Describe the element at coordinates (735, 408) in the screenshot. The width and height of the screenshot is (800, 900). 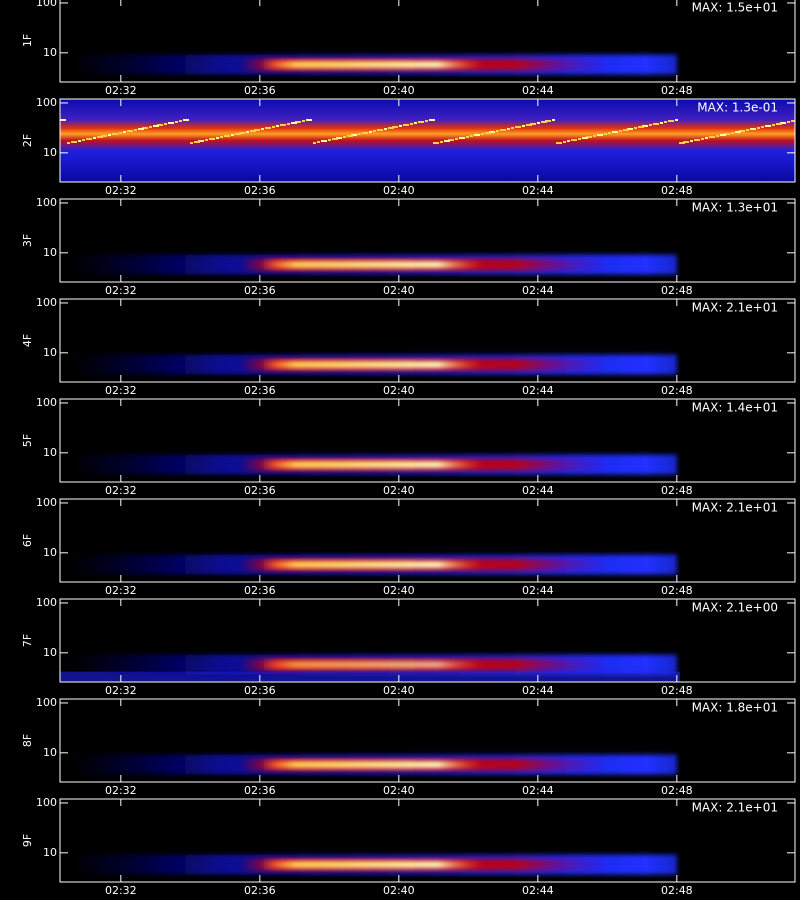
I see `max-annotation: MAX: 1.4e+01` at that location.